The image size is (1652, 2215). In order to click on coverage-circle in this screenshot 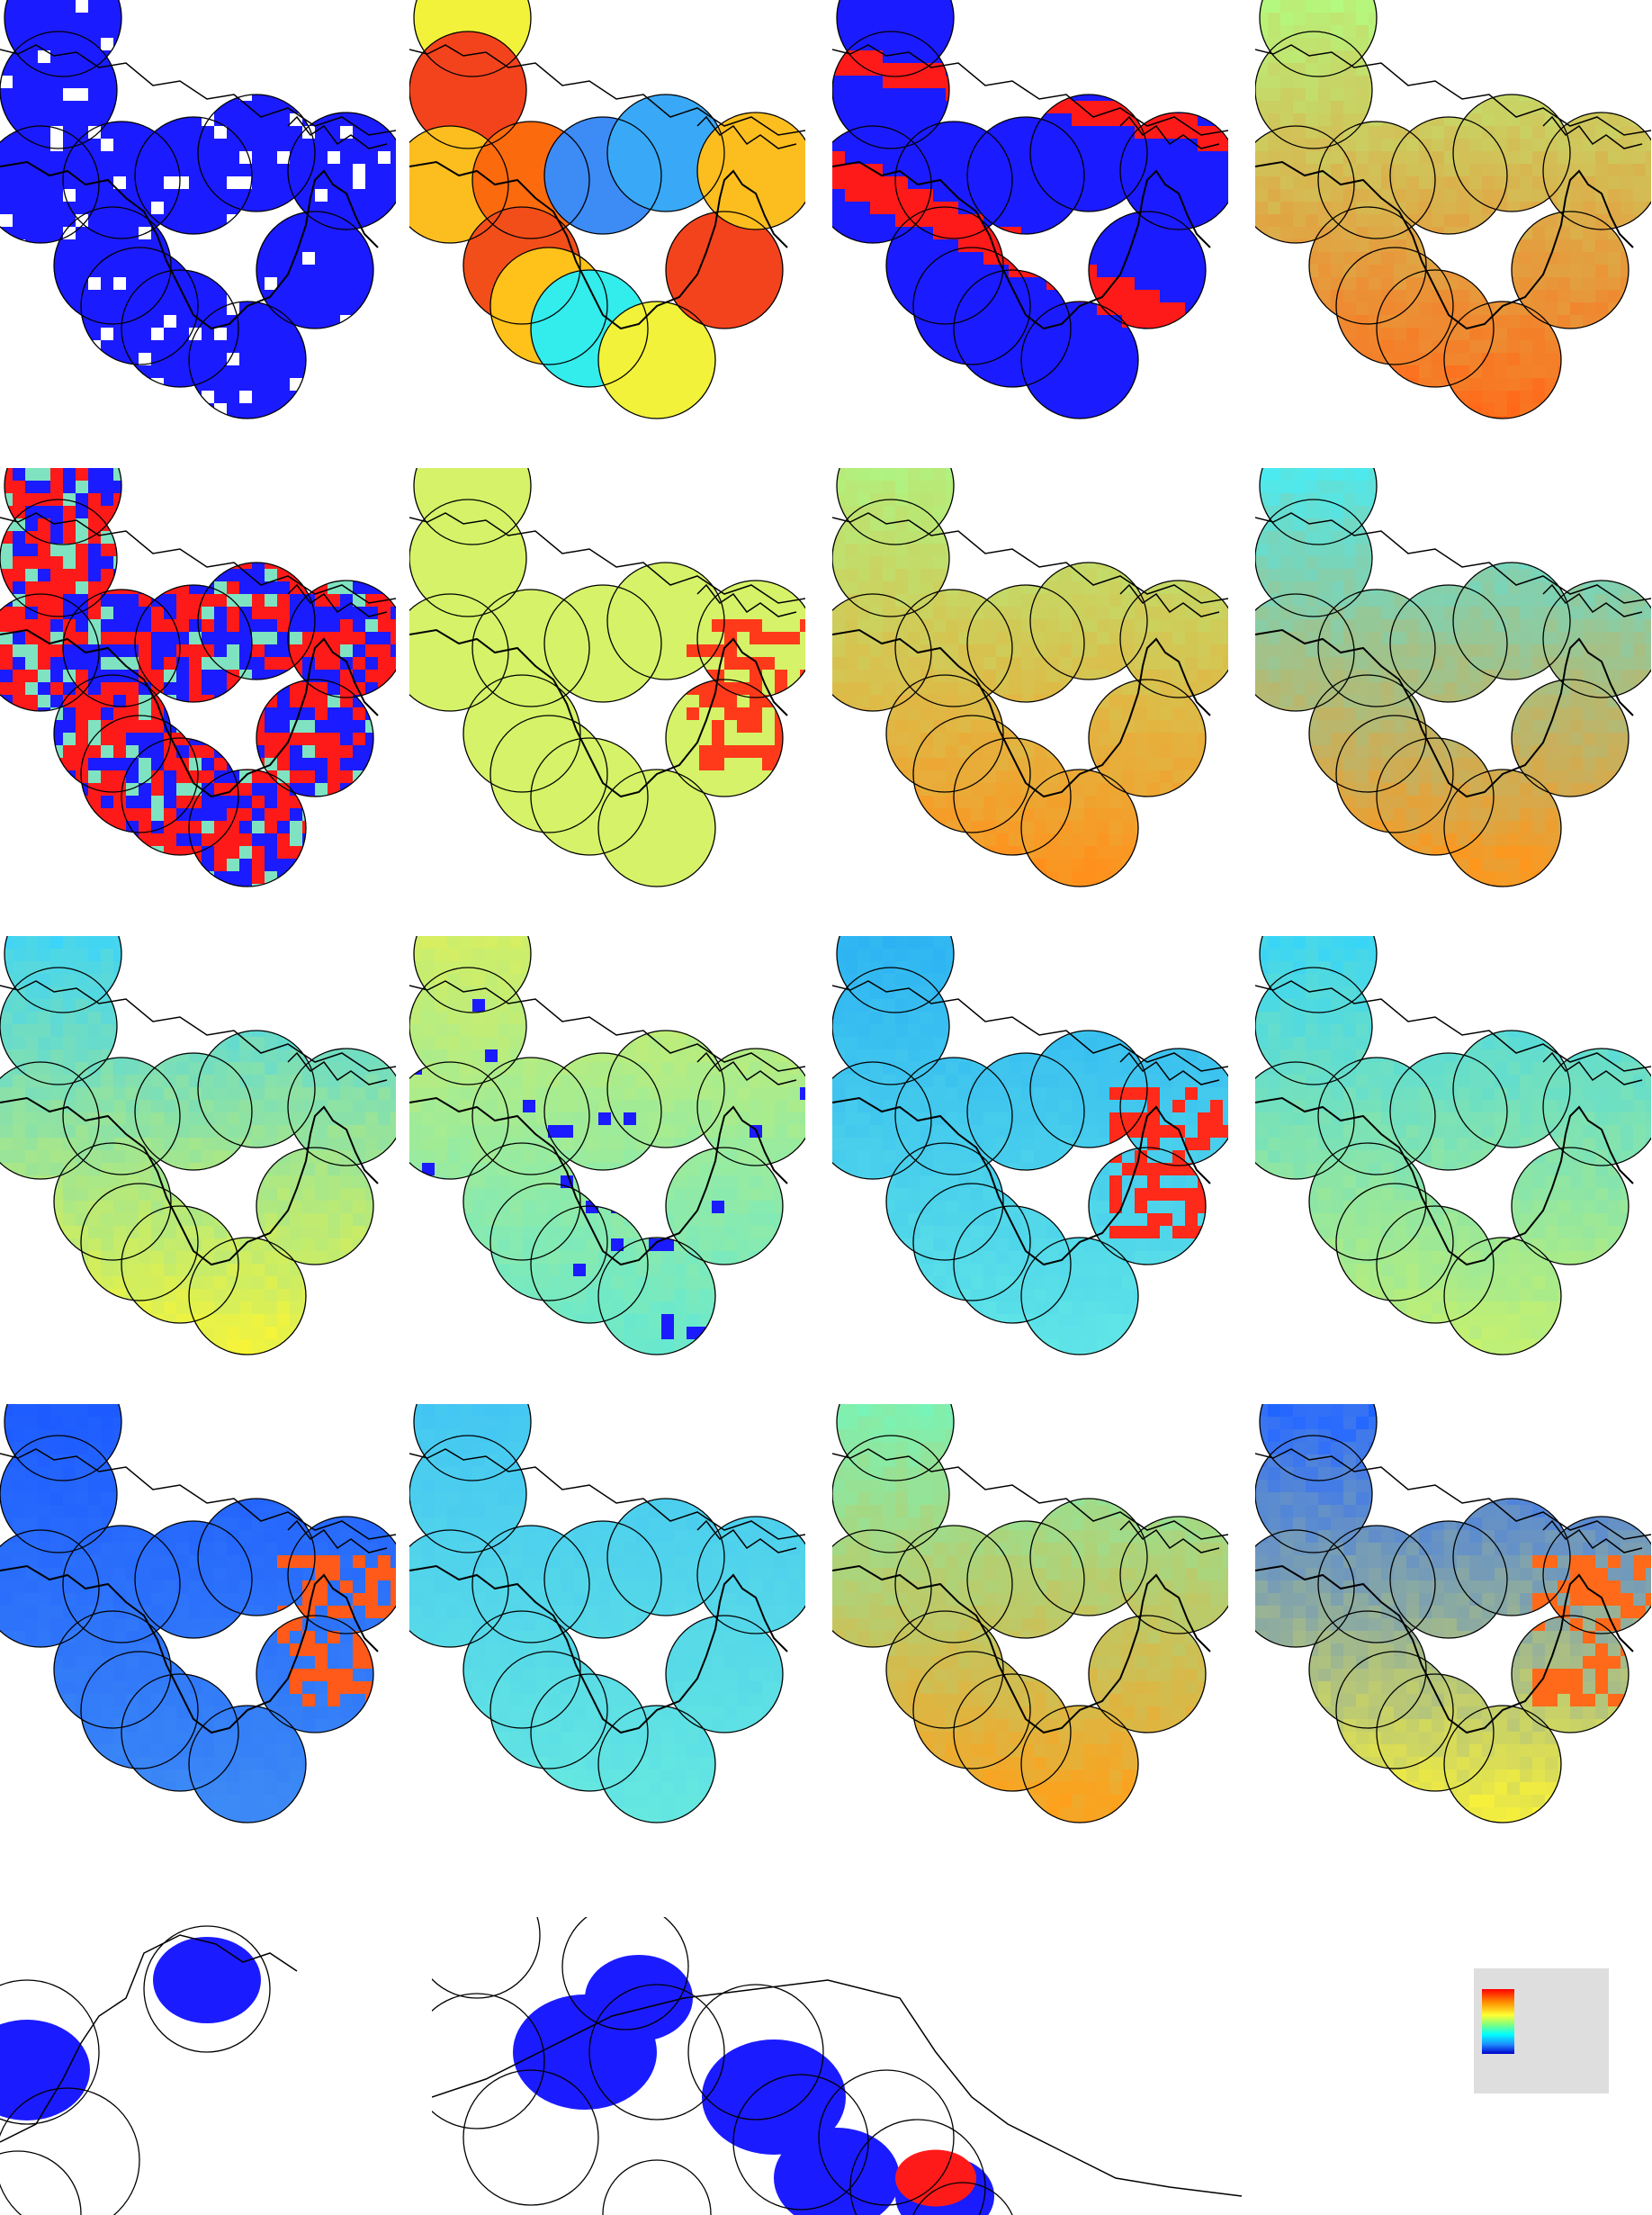, I will do `click(1448, 175)`.